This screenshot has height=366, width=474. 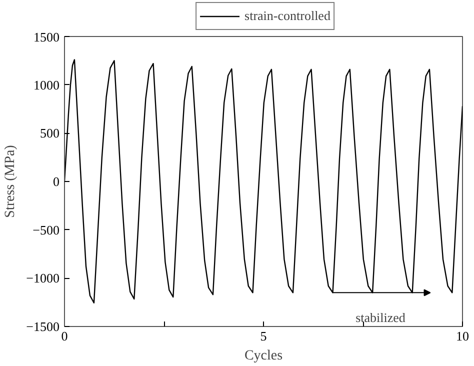 I want to click on y-tick-label: 1500, so click(x=47, y=37).